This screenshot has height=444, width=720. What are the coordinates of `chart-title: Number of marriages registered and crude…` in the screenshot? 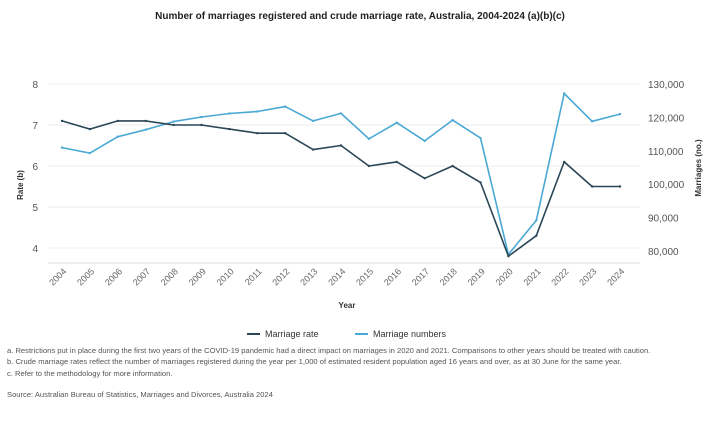 It's located at (360, 16).